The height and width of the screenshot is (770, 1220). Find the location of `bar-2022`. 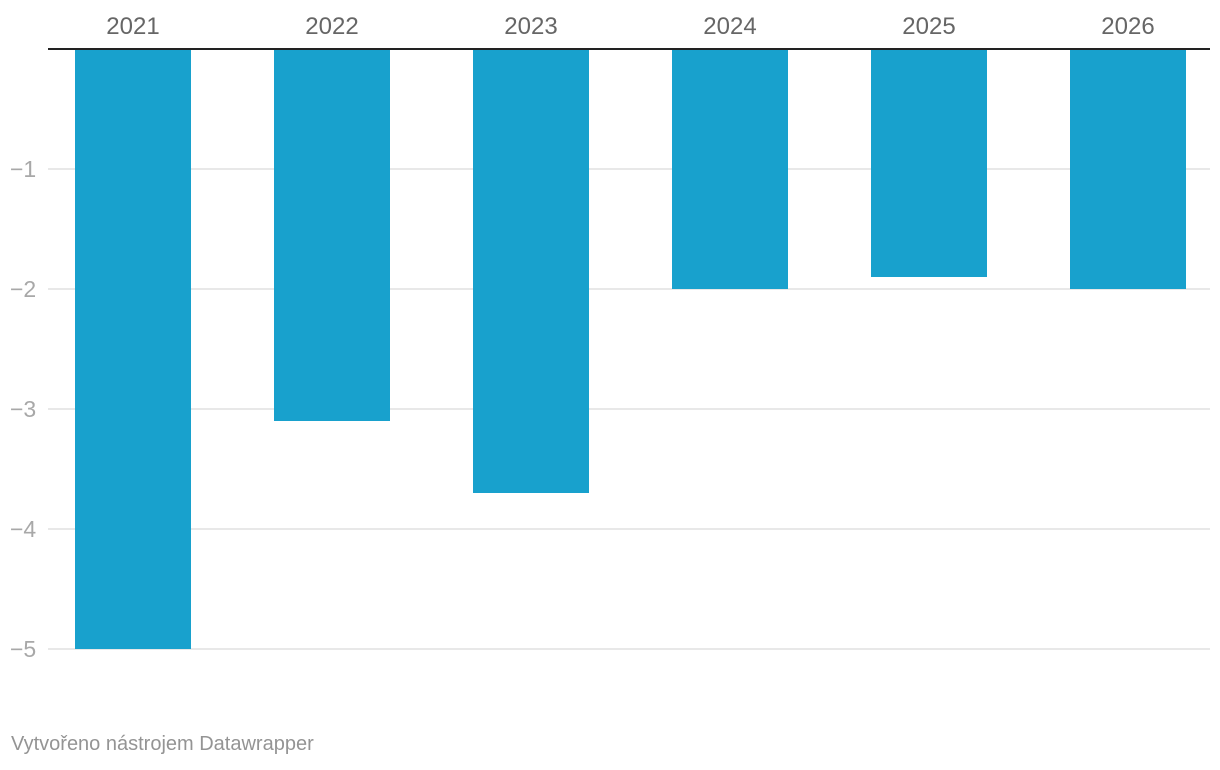

bar-2022 is located at coordinates (332, 235).